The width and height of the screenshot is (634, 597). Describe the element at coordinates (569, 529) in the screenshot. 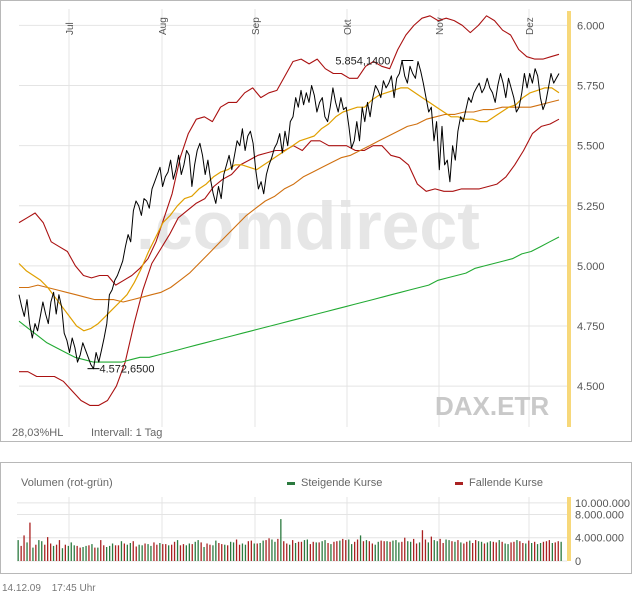

I see `volume-axis-bar` at that location.